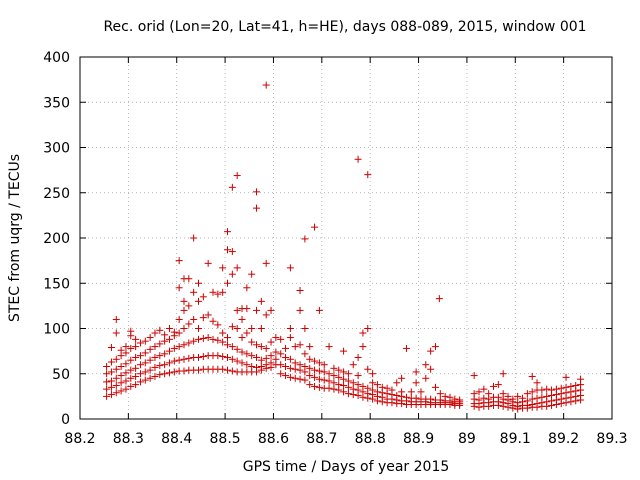 Image resolution: width=640 pixels, height=480 pixels. What do you see at coordinates (273, 439) in the screenshot?
I see `x-tick-label: 88.6` at bounding box center [273, 439].